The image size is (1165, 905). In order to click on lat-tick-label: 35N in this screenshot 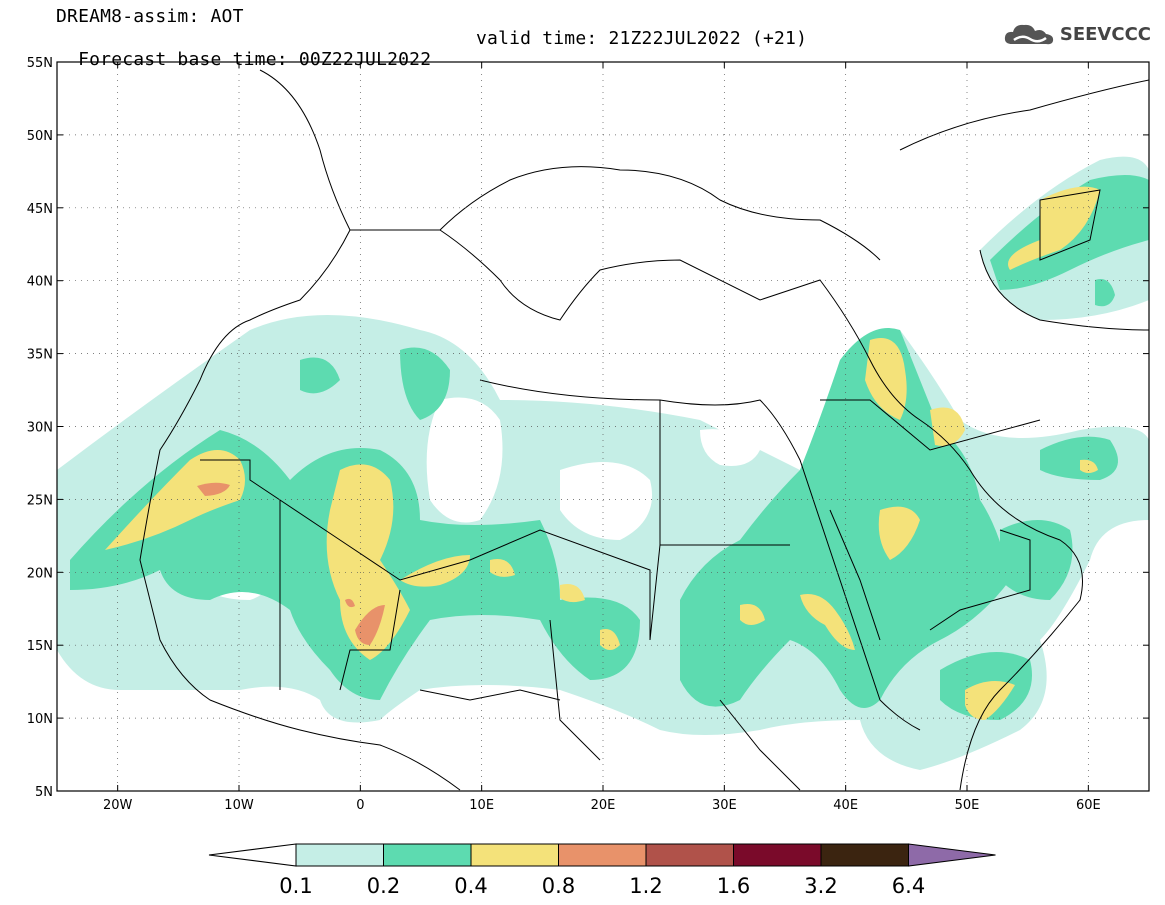, I will do `click(40, 355)`.